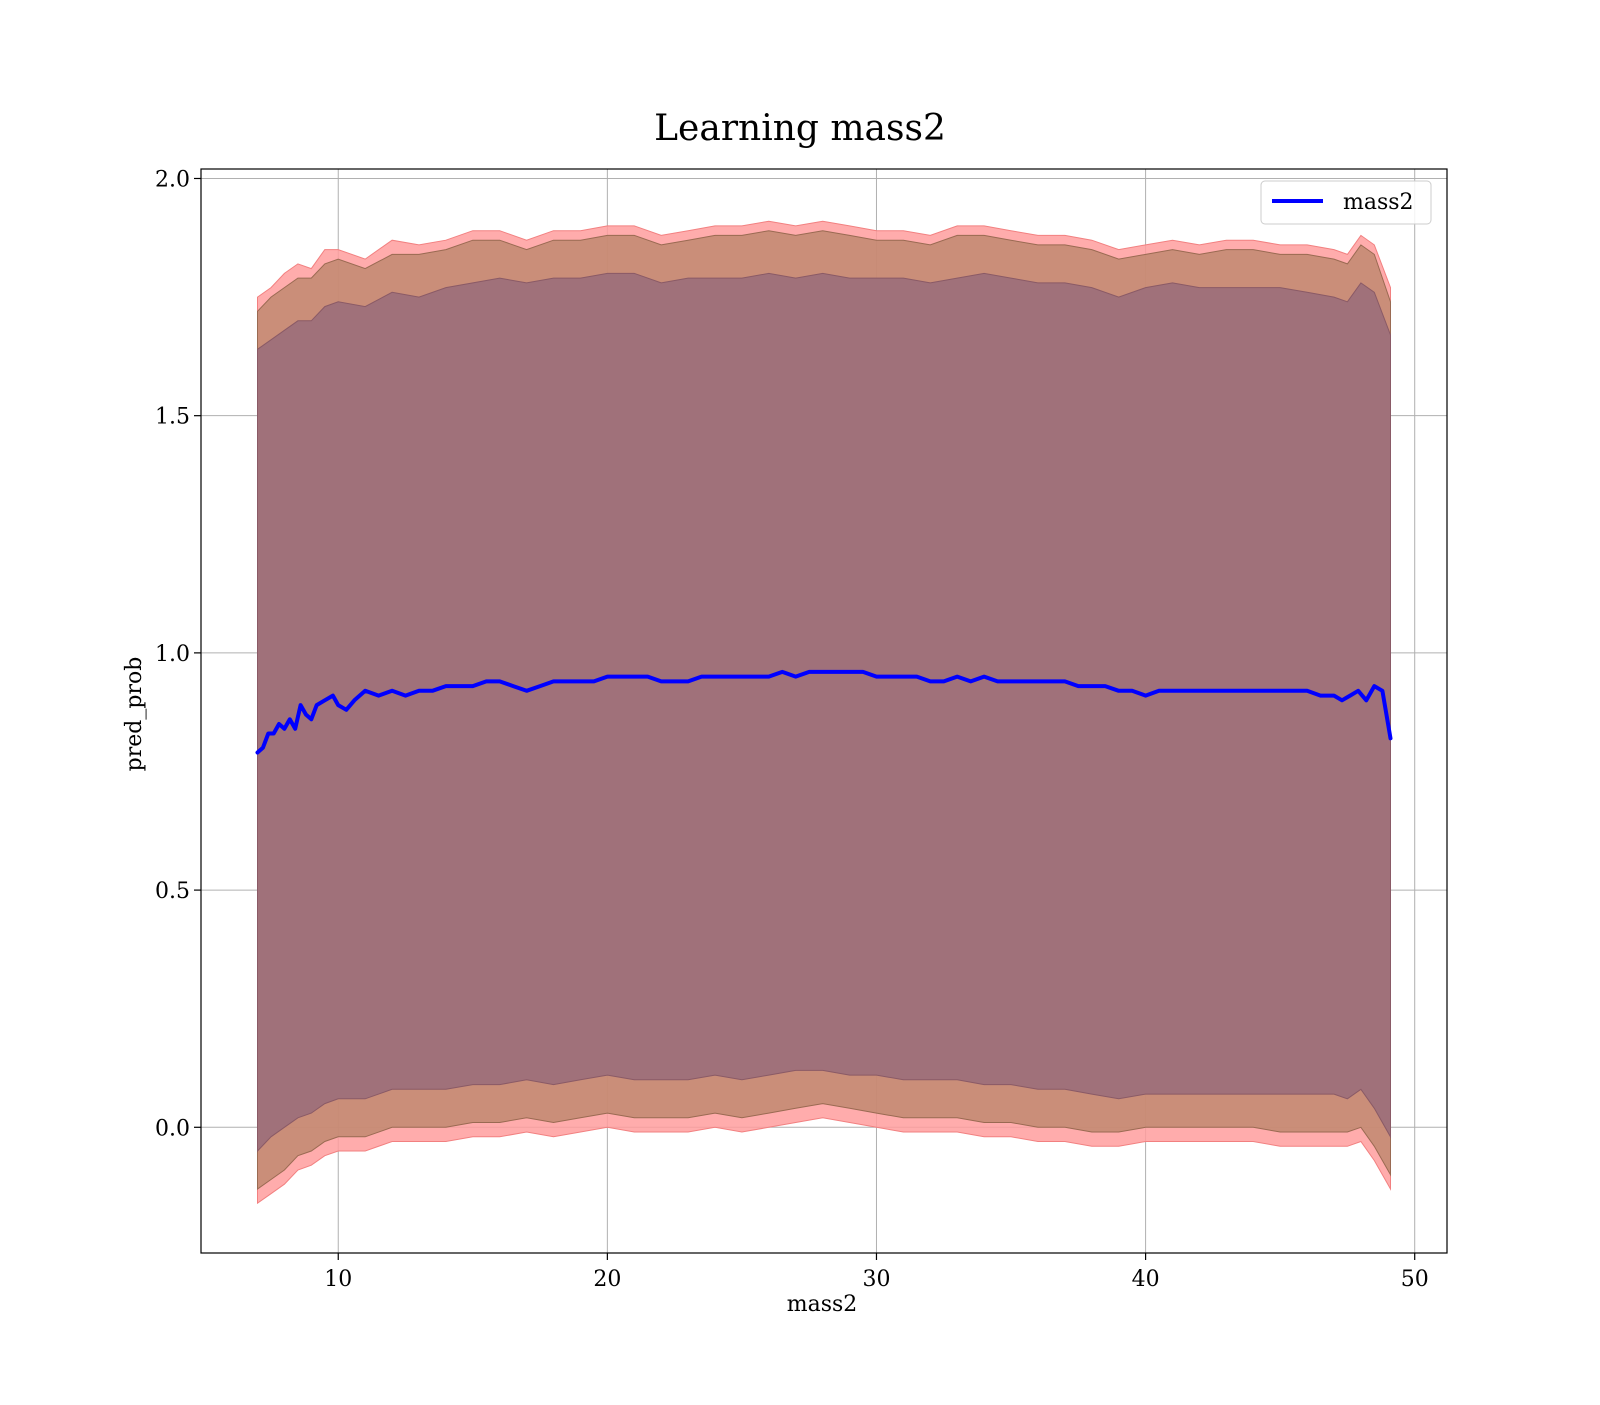  What do you see at coordinates (1415, 1279) in the screenshot?
I see `x-tick-label: 50` at bounding box center [1415, 1279].